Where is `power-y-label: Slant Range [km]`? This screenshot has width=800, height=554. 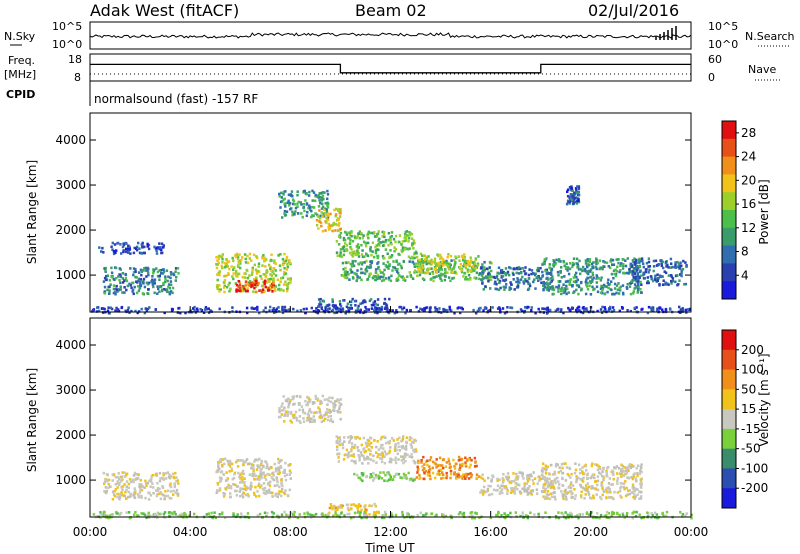 power-y-label: Slant Range [km] is located at coordinates (32, 212).